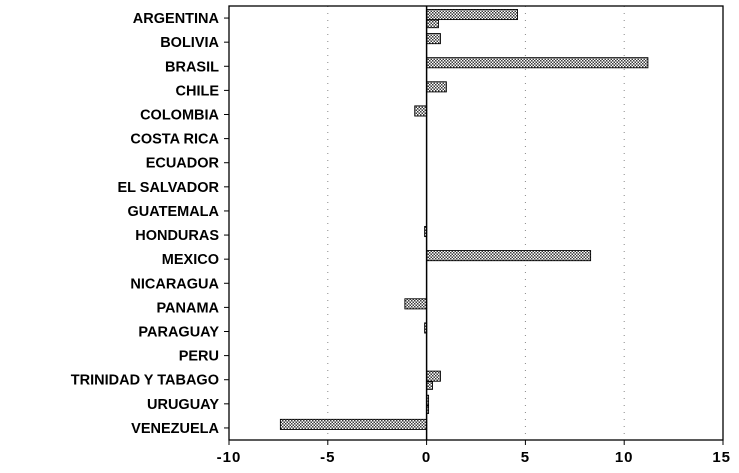 The width and height of the screenshot is (739, 473). I want to click on category-label: NICARAGUA, so click(174, 284).